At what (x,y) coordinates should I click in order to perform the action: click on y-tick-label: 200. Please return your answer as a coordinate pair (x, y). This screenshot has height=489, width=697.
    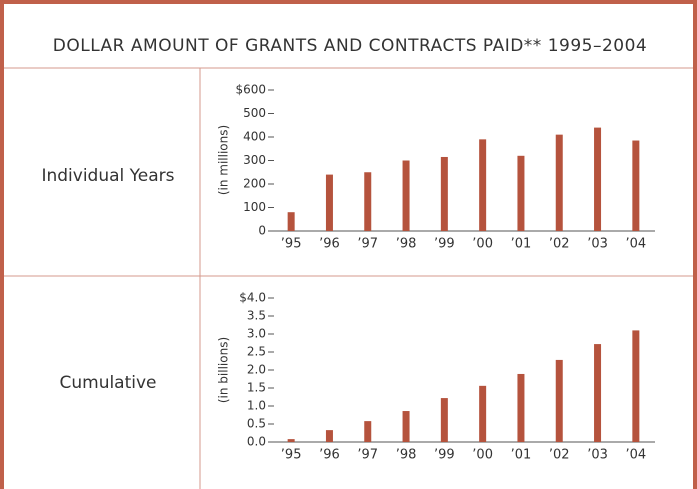
    Looking at the image, I should click on (254, 184).